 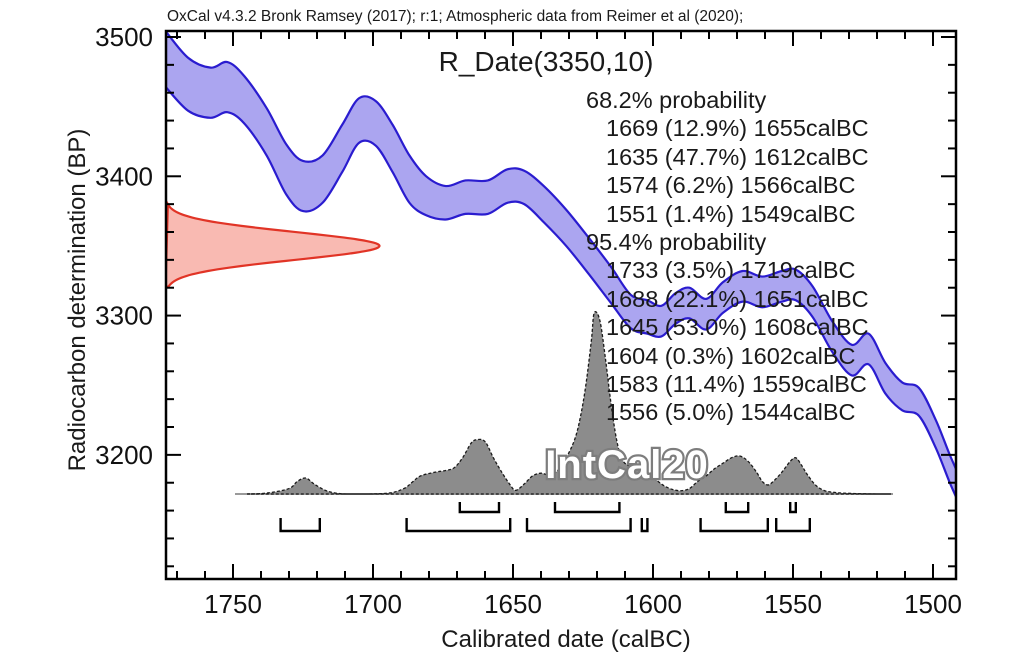 What do you see at coordinates (731, 213) in the screenshot?
I see `probability-range-line: 1551 (1.4%) 1549calBC` at bounding box center [731, 213].